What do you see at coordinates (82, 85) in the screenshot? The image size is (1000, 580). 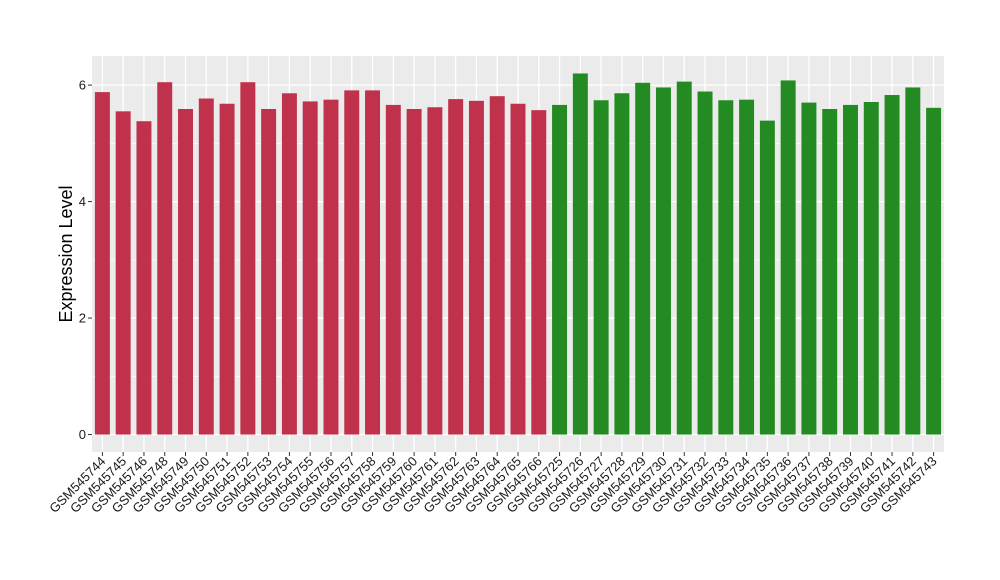 I see `y-tick-label: 6` at bounding box center [82, 85].